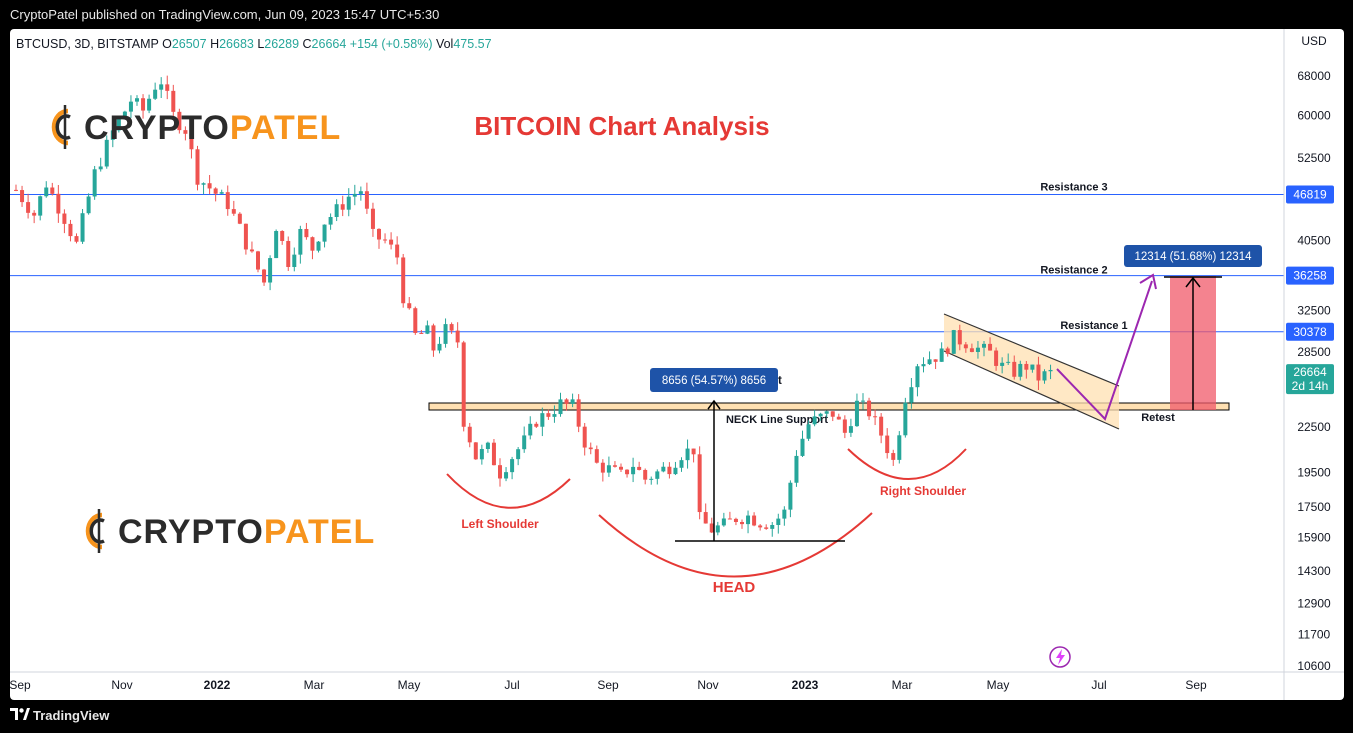 The height and width of the screenshot is (733, 1353). Describe the element at coordinates (94, 531) in the screenshot. I see `logo-c-icon` at that location.